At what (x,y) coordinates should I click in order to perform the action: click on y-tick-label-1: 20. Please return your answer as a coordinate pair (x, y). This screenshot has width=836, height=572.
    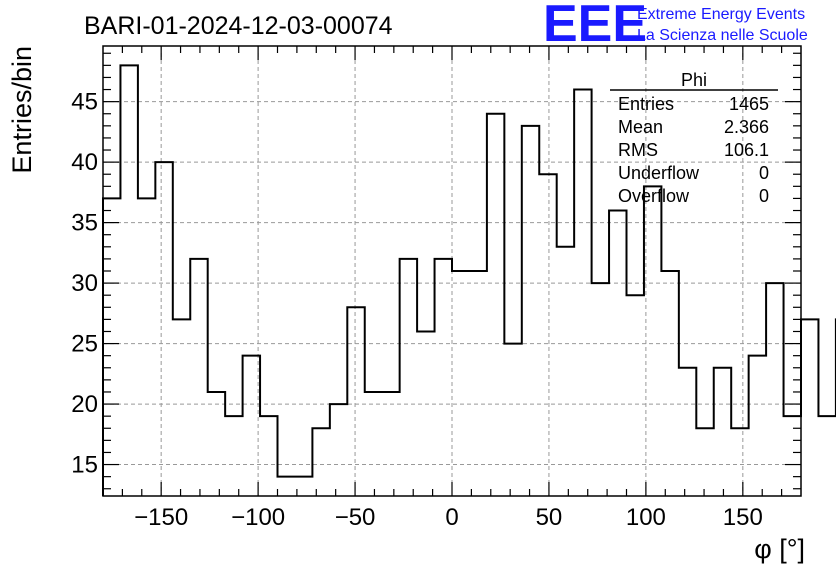
    Looking at the image, I should click on (84, 404).